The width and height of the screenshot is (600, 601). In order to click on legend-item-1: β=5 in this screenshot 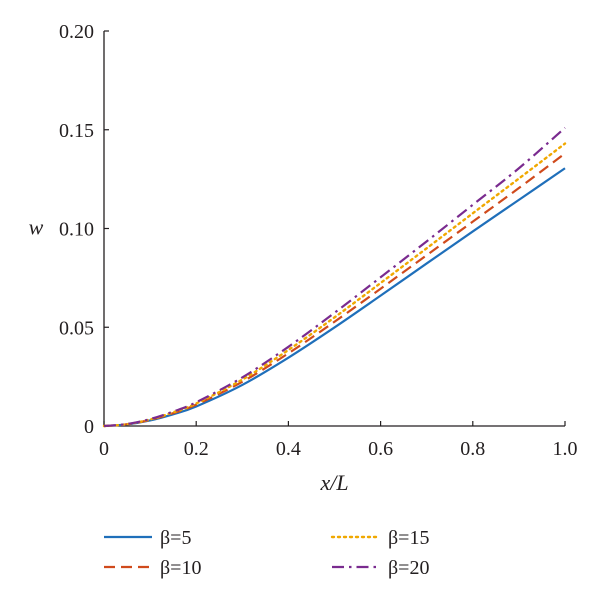, I will do `click(147, 538)`.